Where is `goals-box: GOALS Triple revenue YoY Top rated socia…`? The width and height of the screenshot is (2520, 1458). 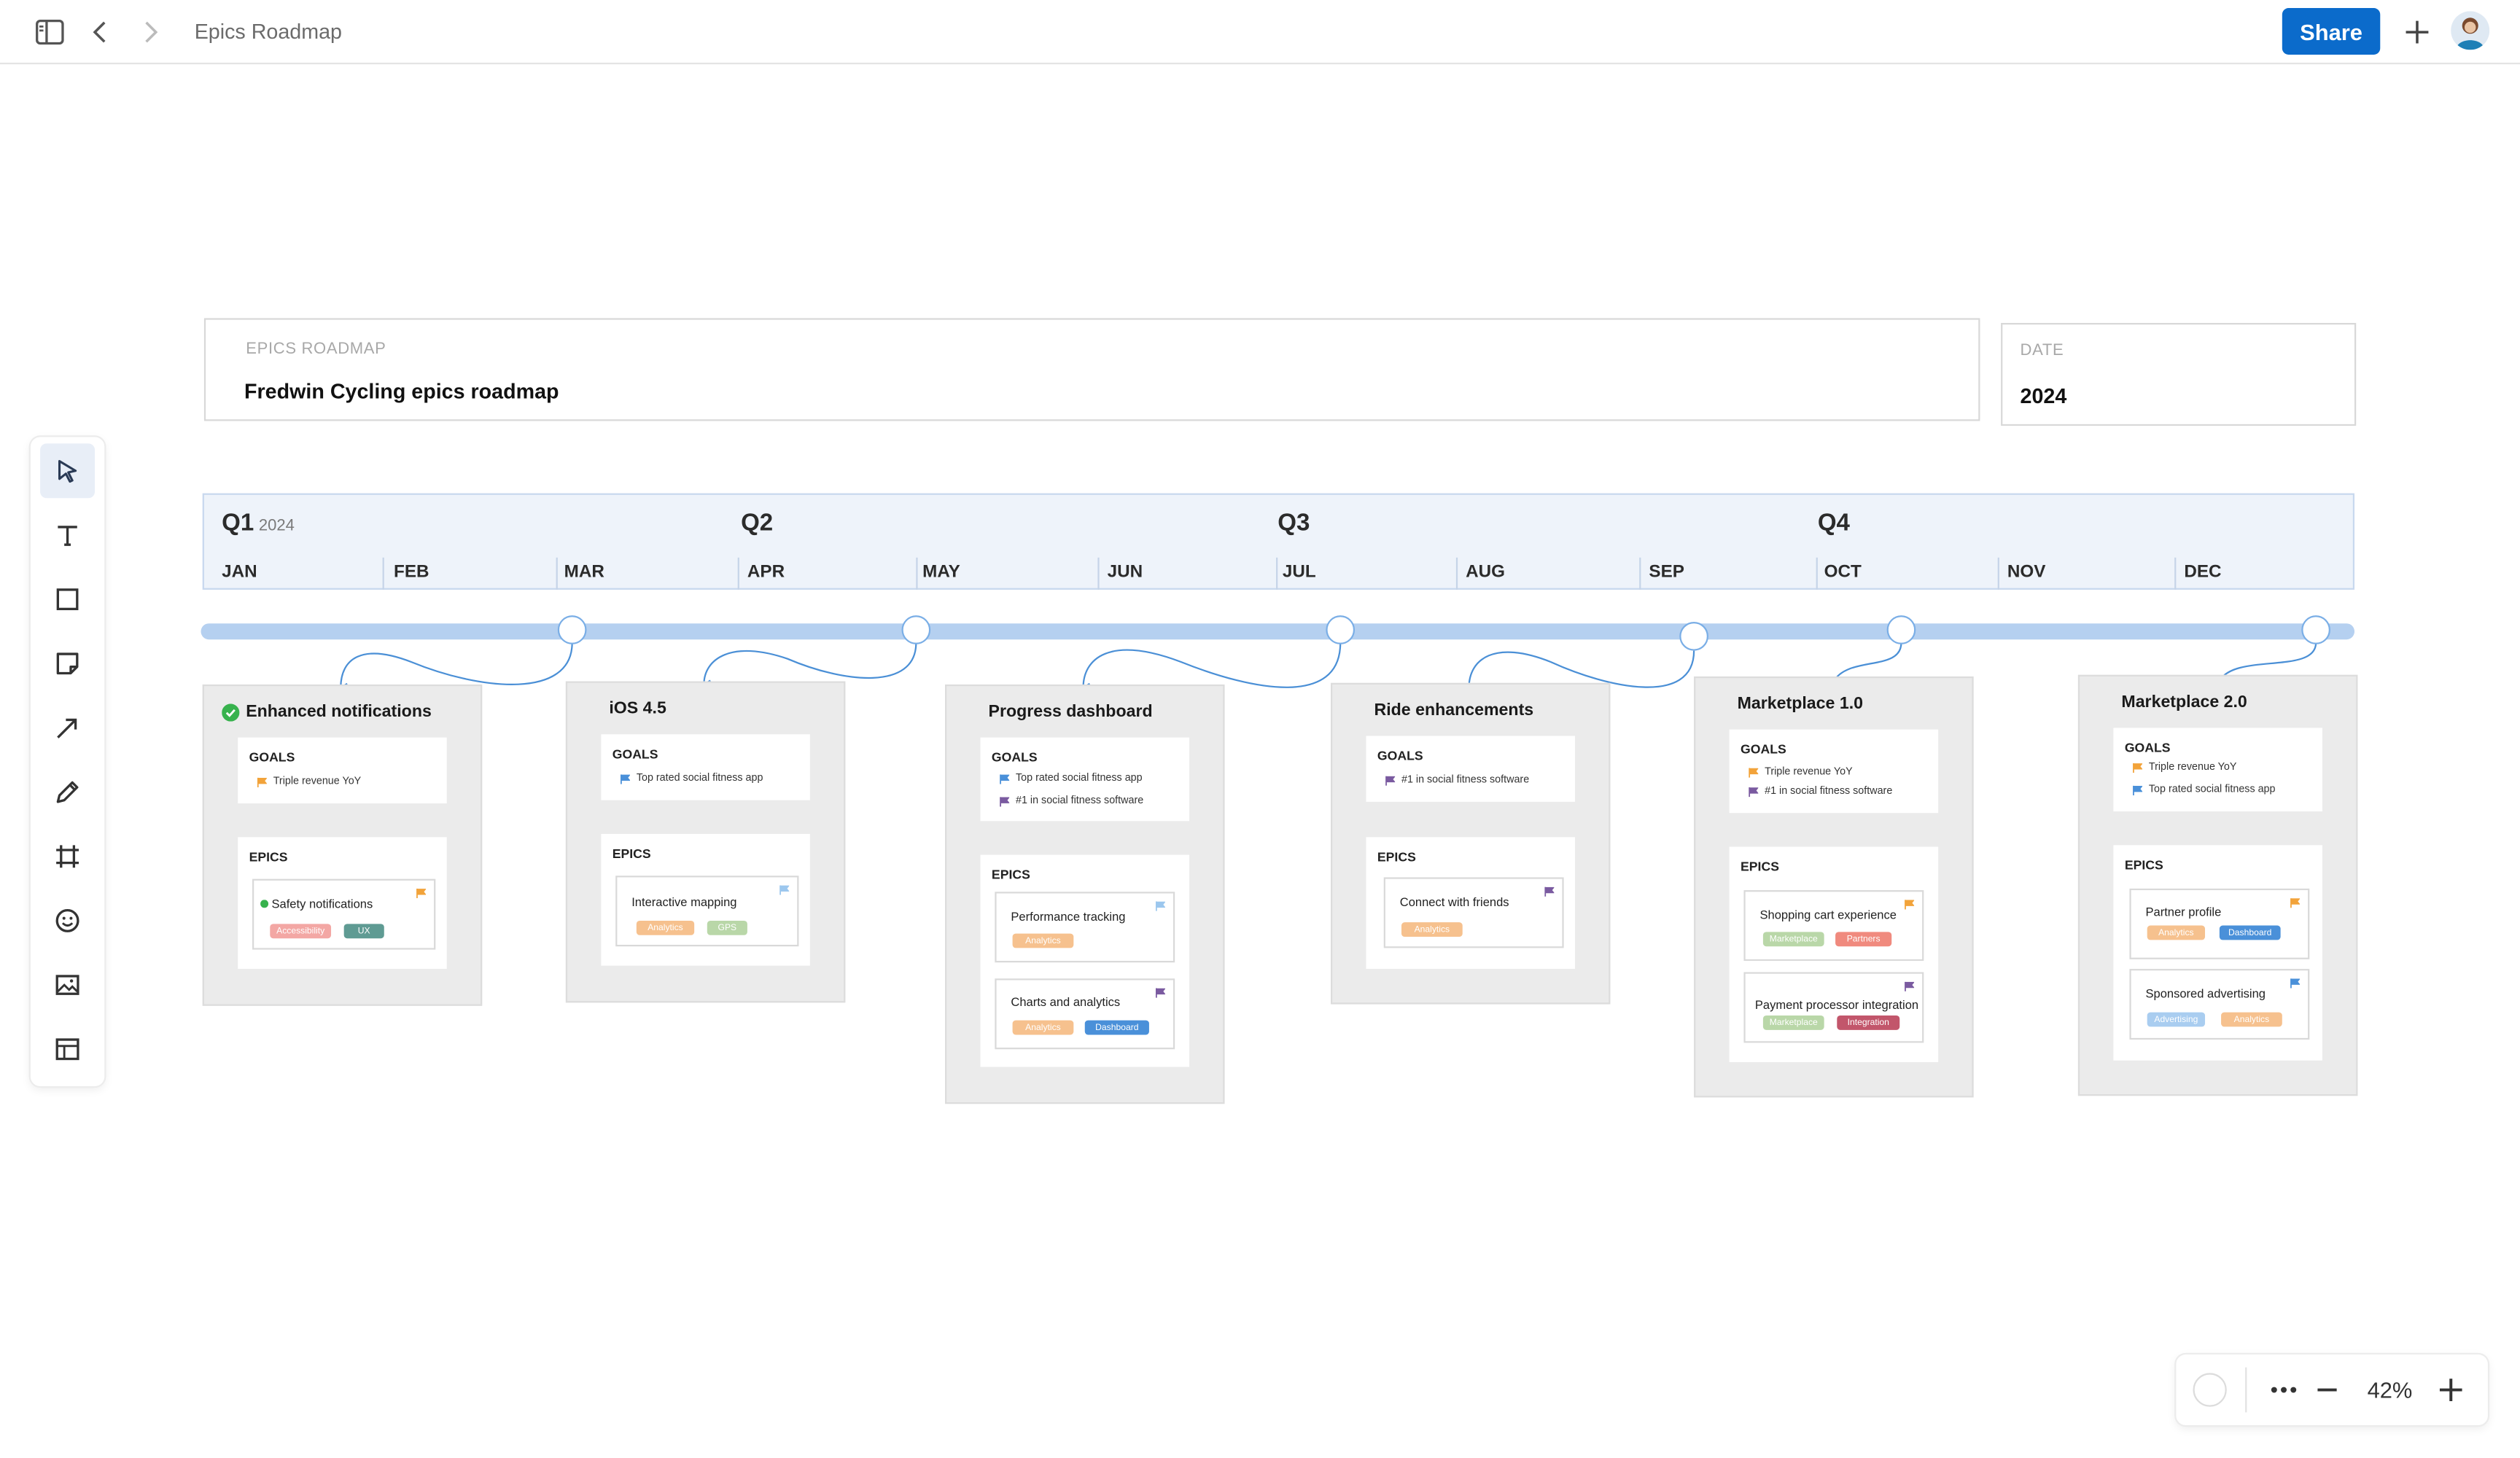
goals-box: GOALS Triple revenue YoY Top rated socia… is located at coordinates (2217, 770).